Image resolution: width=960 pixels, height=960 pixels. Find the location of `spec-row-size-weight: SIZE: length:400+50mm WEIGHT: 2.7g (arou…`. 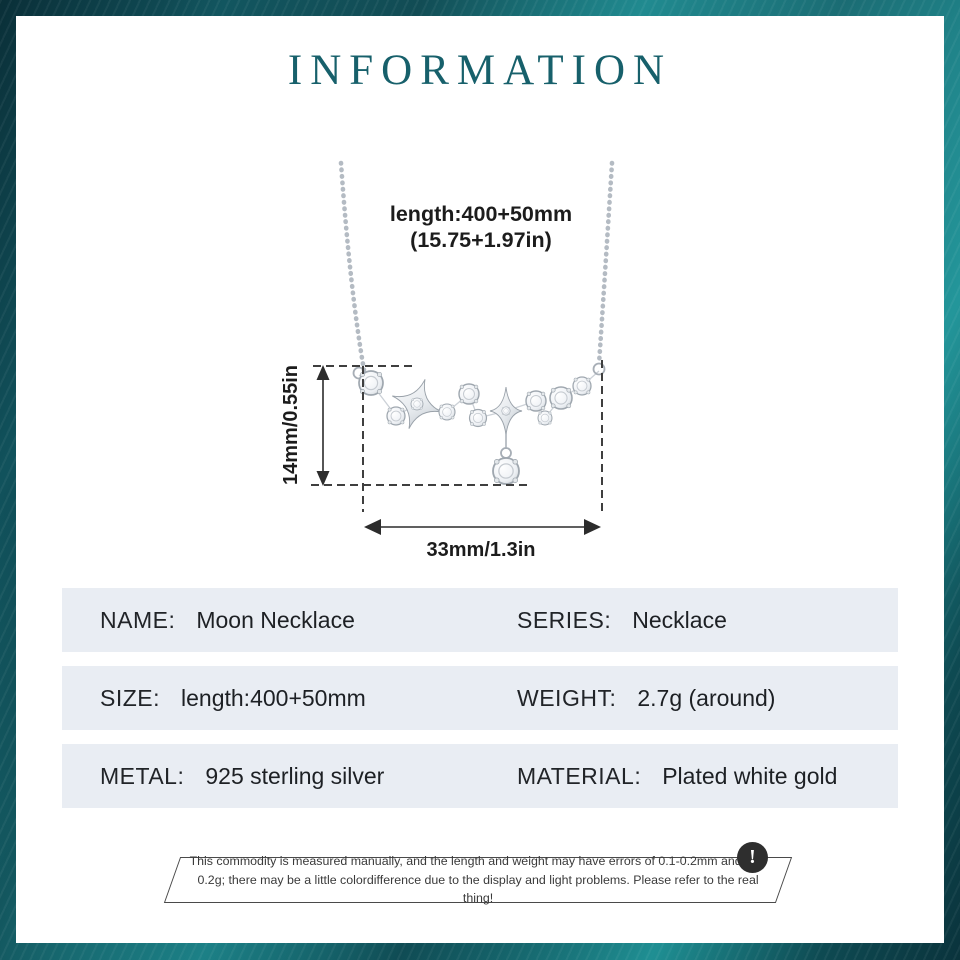

spec-row-size-weight: SIZE: length:400+50mm WEIGHT: 2.7g (arou… is located at coordinates (480, 698).